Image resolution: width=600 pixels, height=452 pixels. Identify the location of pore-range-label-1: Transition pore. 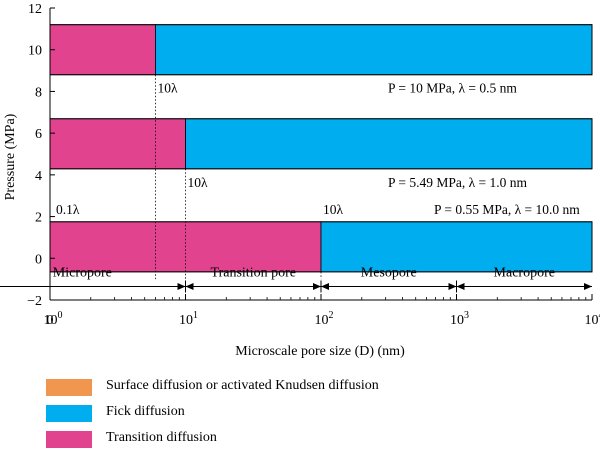
(253, 272).